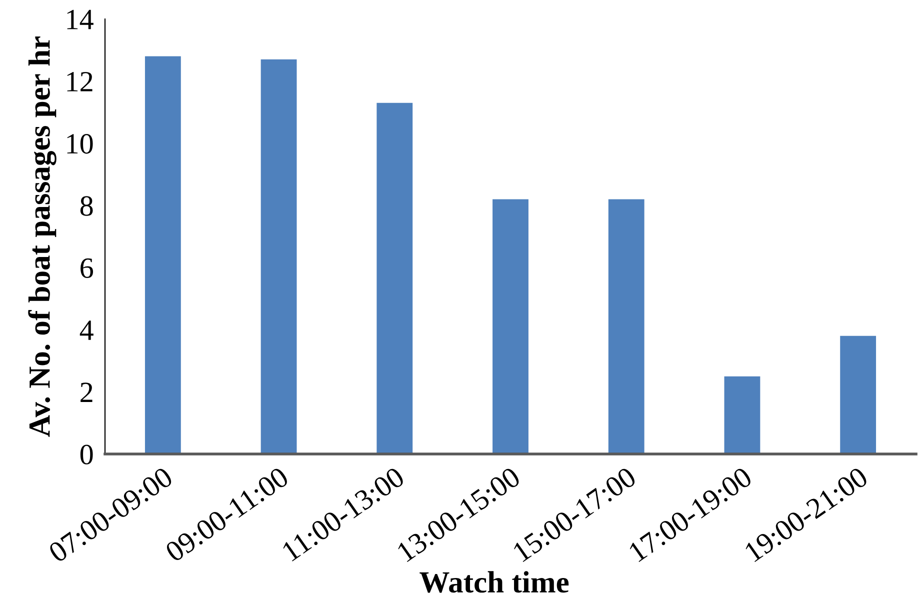 The image size is (918, 601). What do you see at coordinates (86, 392) in the screenshot?
I see `y-tick-label: 2` at bounding box center [86, 392].